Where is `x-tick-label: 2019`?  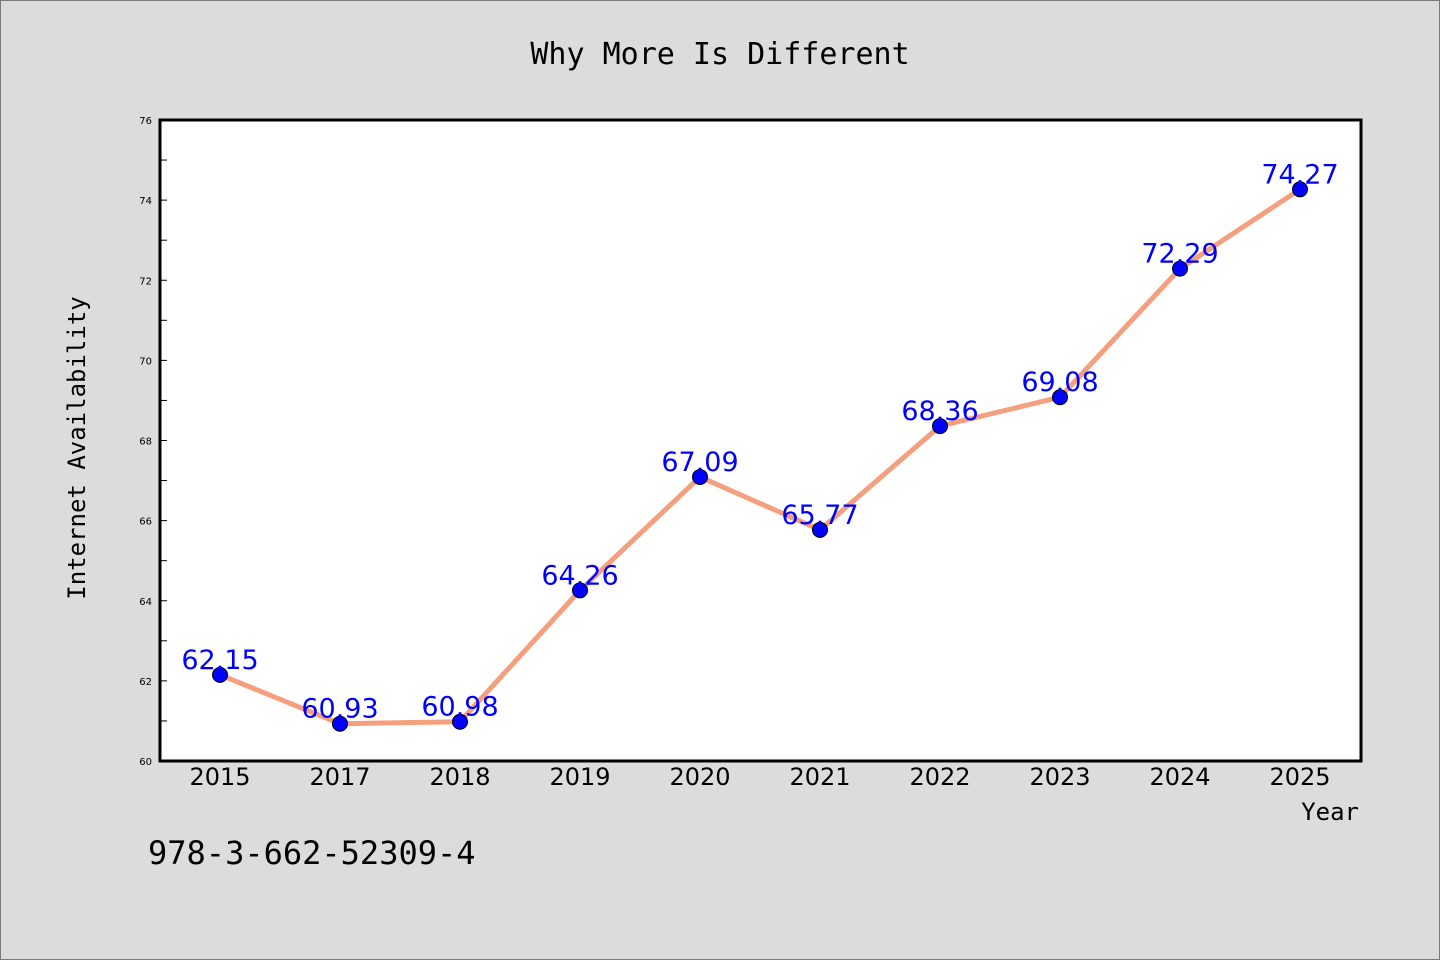
x-tick-label: 2019 is located at coordinates (579, 777).